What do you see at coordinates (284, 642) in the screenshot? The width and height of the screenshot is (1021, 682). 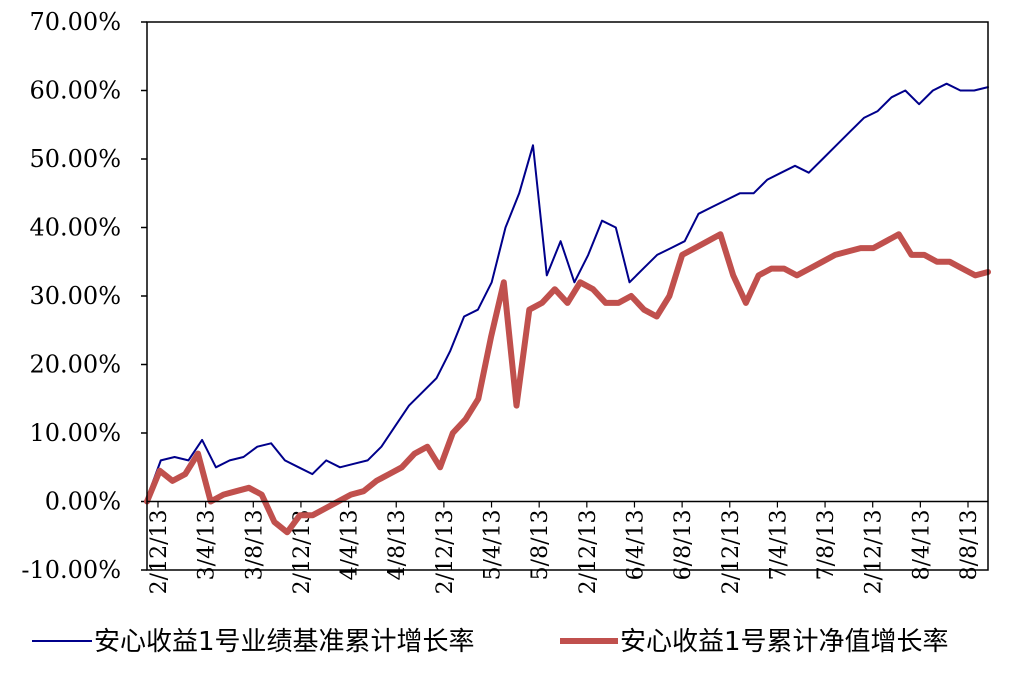 I see `legend-label-benchmark: 安心收益1号业绩基准累计增长率` at bounding box center [284, 642].